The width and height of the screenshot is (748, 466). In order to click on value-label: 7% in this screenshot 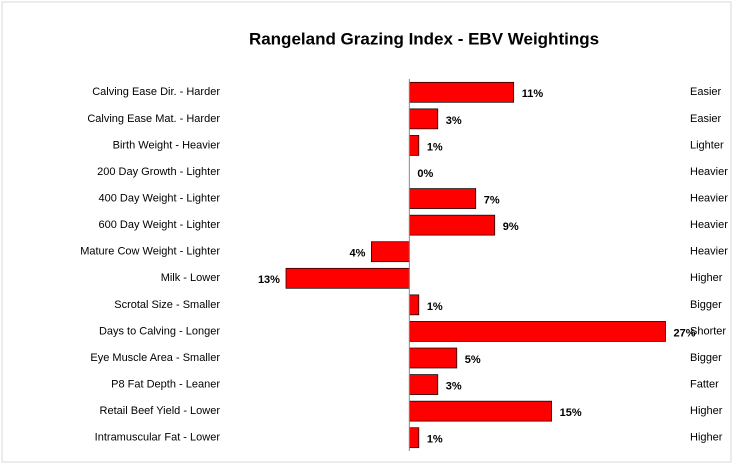, I will do `click(492, 200)`.